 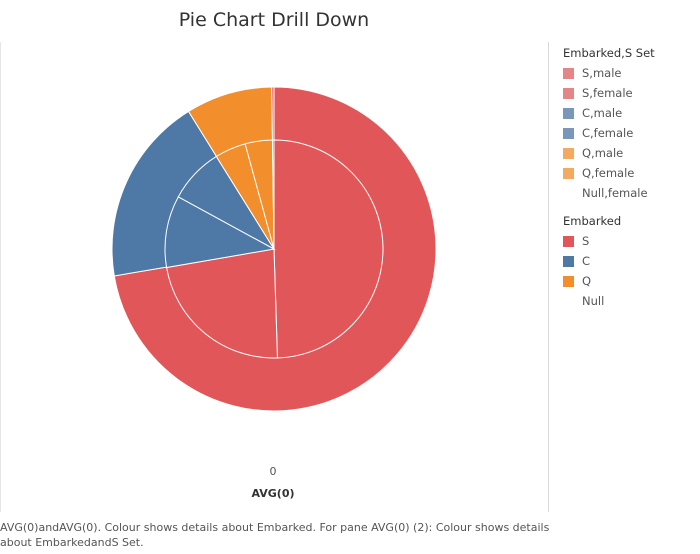 I want to click on legend-title: Embarked, so click(x=592, y=221).